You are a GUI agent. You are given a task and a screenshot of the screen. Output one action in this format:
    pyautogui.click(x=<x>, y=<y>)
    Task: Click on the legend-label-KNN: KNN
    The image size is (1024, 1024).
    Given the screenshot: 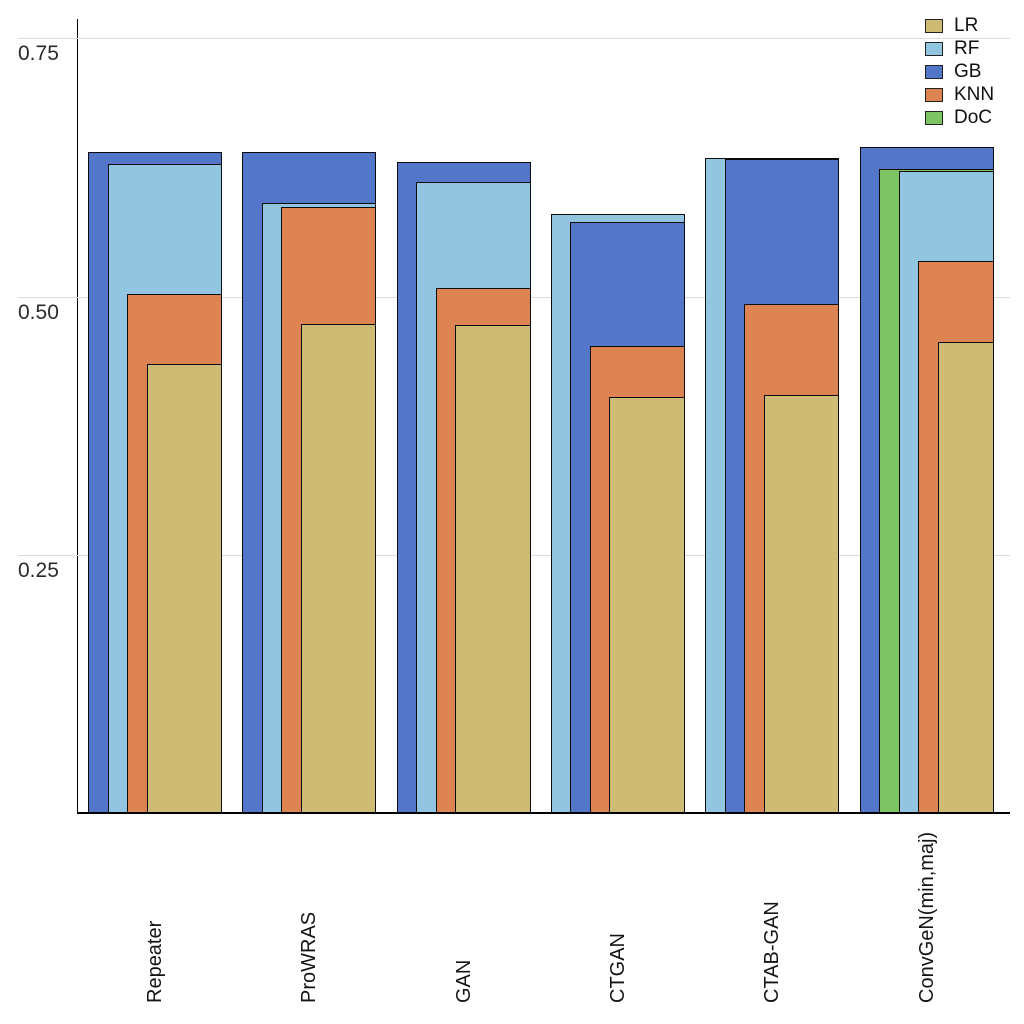 What is the action you would take?
    pyautogui.click(x=974, y=94)
    